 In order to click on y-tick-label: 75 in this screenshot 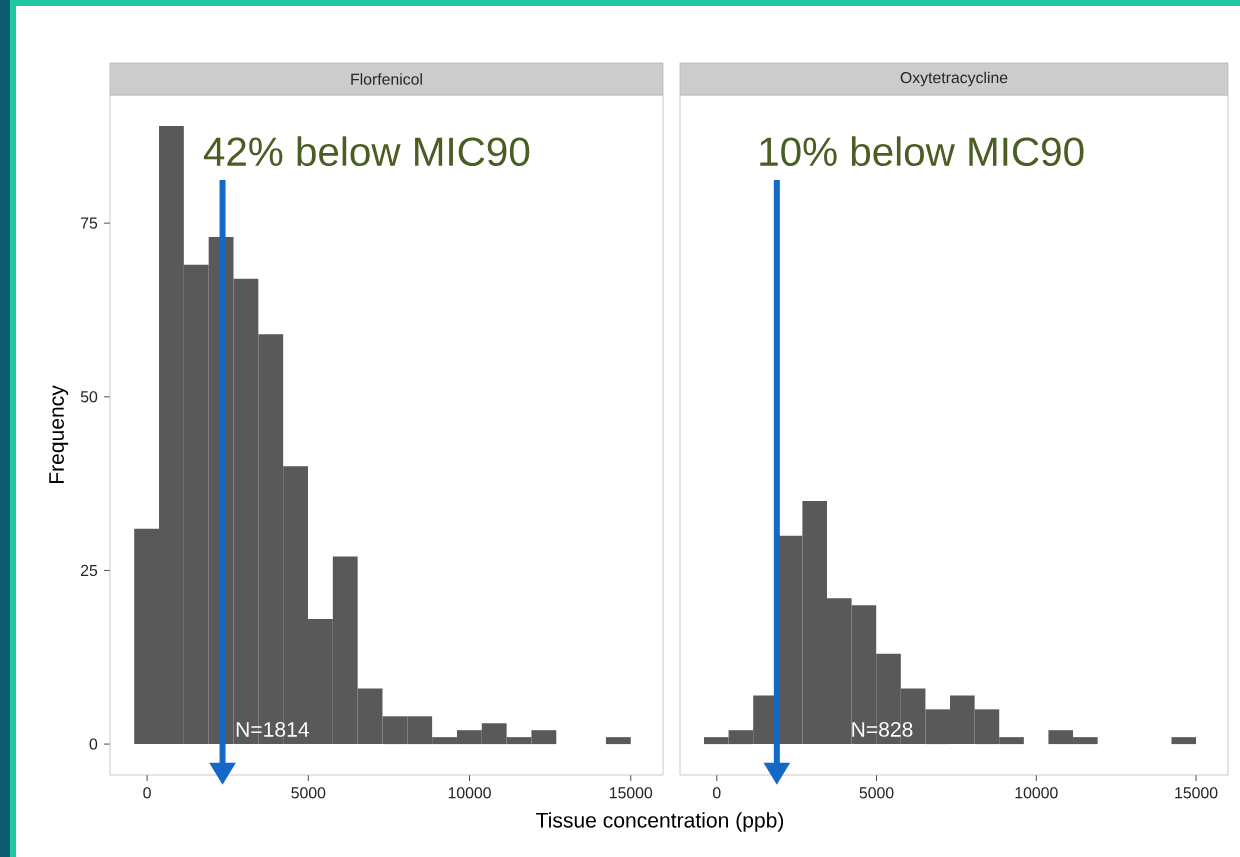, I will do `click(89, 223)`.